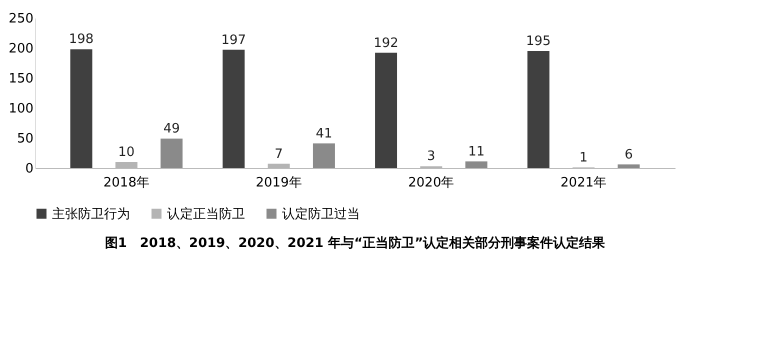  Describe the element at coordinates (583, 183) in the screenshot. I see `x-tick-label: 2021年` at that location.